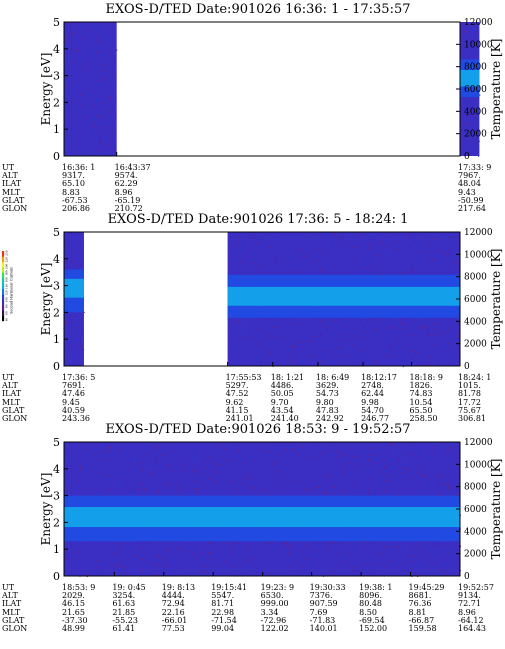 The height and width of the screenshot is (649, 505). What do you see at coordinates (223, 628) in the screenshot?
I see `ephemeris-value: 99.04` at bounding box center [223, 628].